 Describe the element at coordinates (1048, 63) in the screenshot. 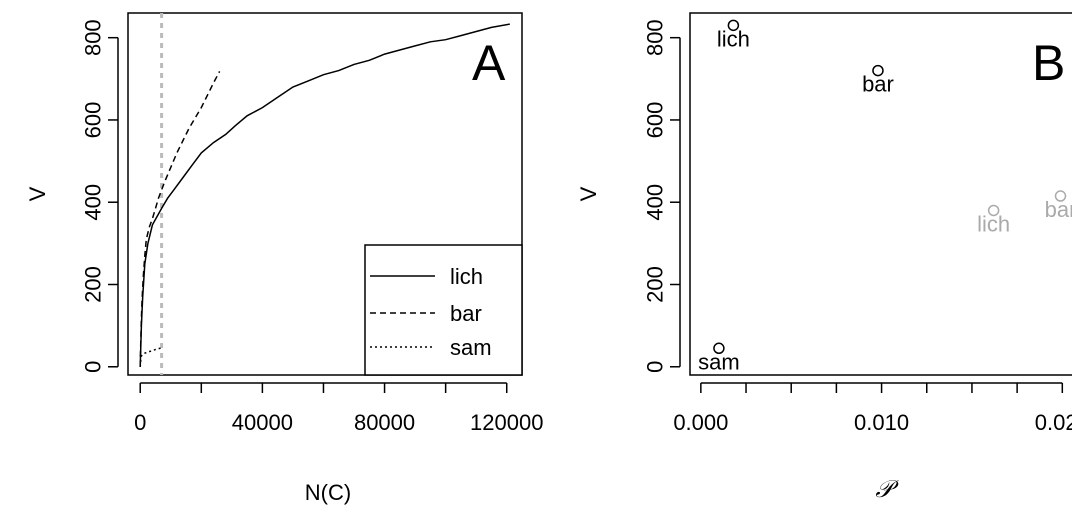

I see `panel-b-letter: B` at that location.